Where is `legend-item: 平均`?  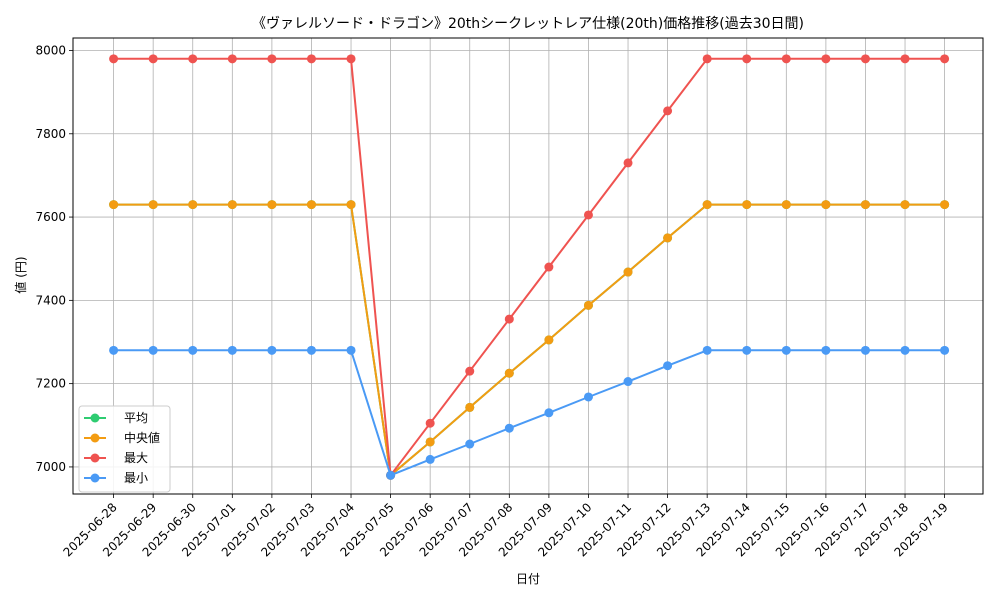 legend-item: 平均 is located at coordinates (116, 418).